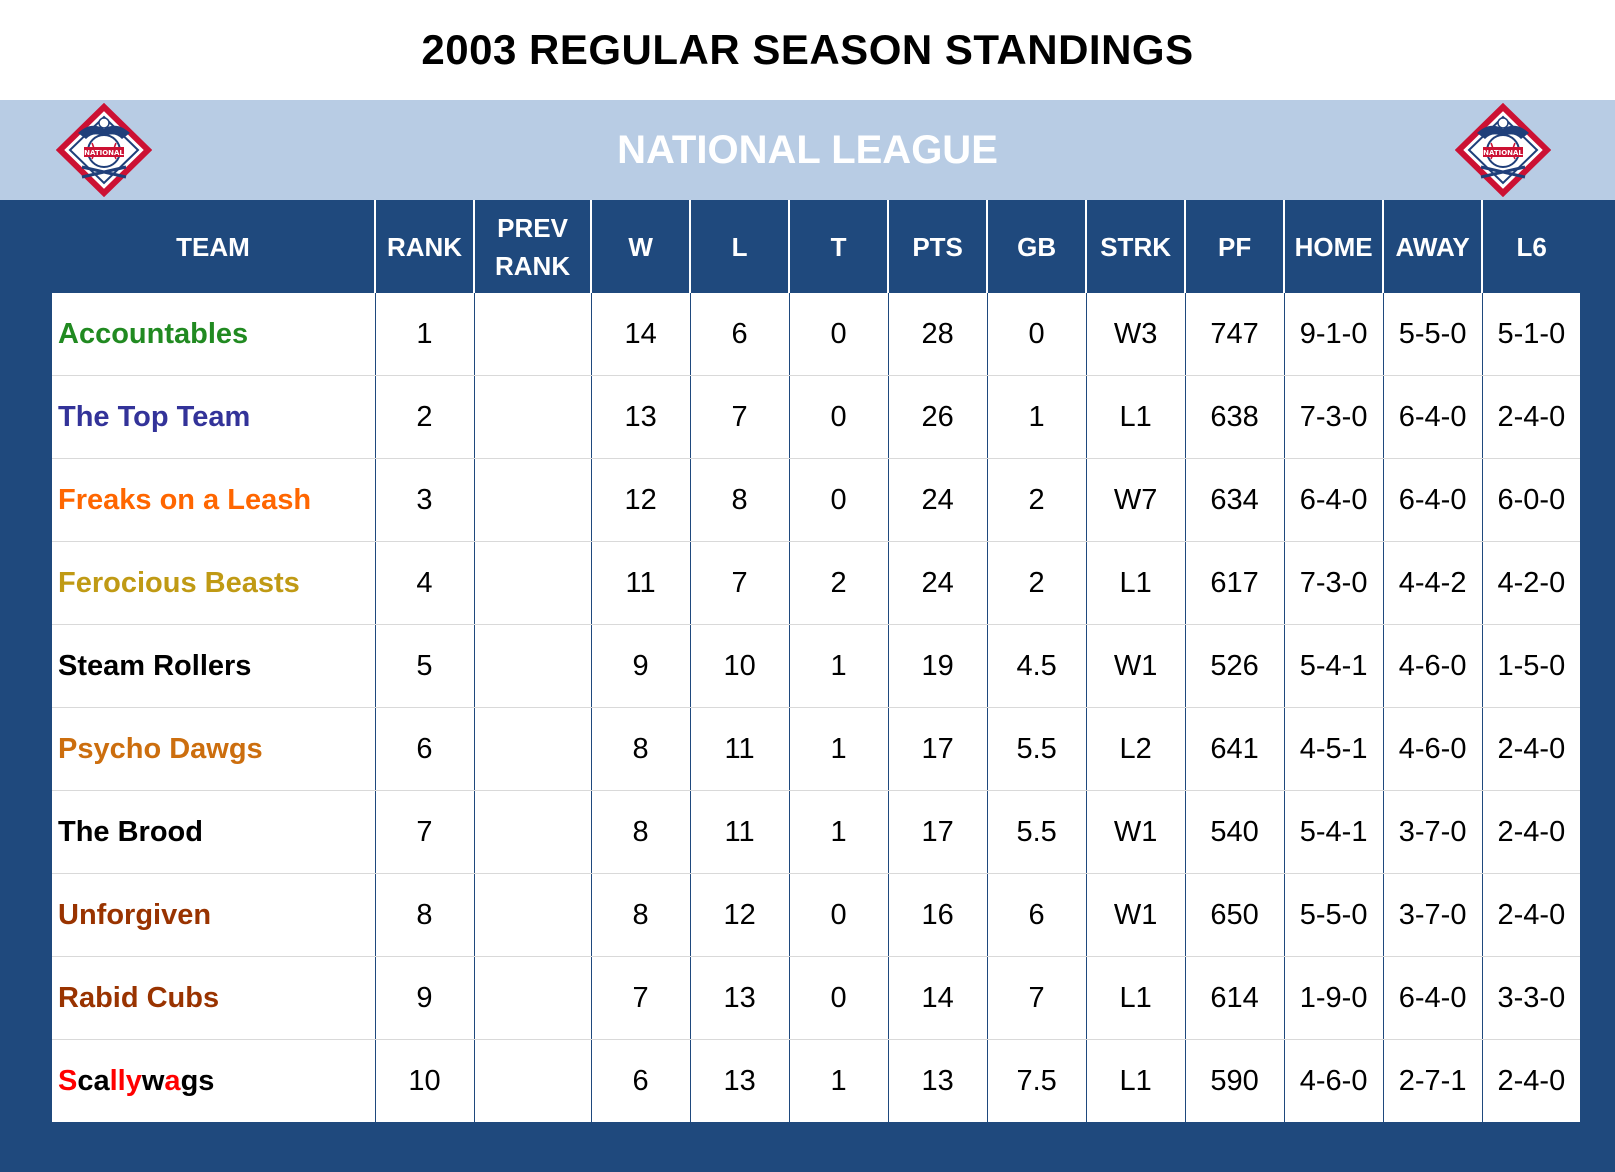 The image size is (1615, 1172). What do you see at coordinates (1433, 334) in the screenshot?
I see `cell-away: 5-5-0` at bounding box center [1433, 334].